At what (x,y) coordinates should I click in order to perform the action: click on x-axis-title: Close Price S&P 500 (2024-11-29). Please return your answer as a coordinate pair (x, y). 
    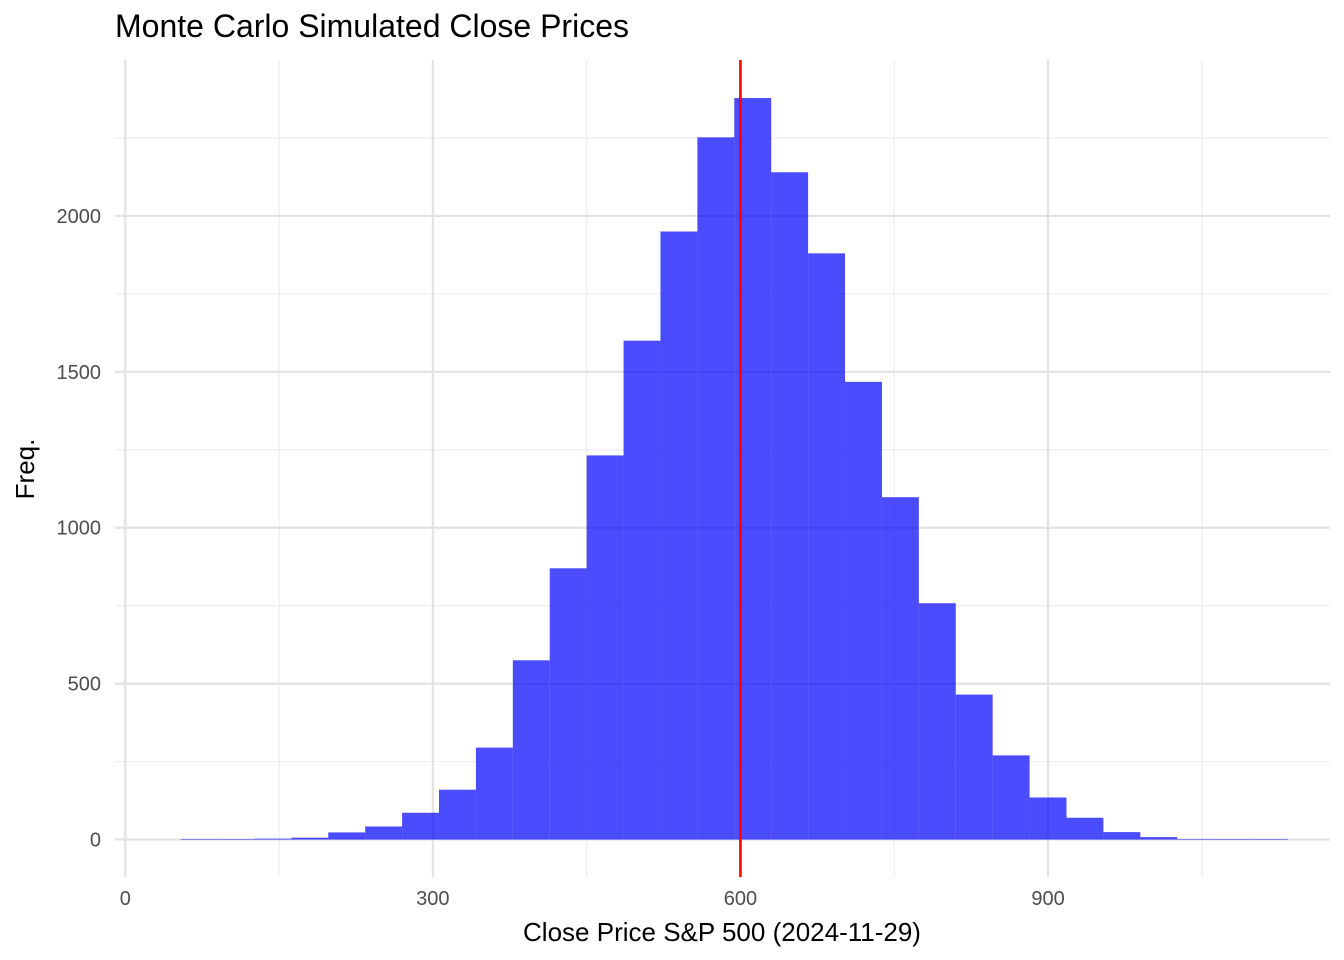
    Looking at the image, I should click on (722, 932).